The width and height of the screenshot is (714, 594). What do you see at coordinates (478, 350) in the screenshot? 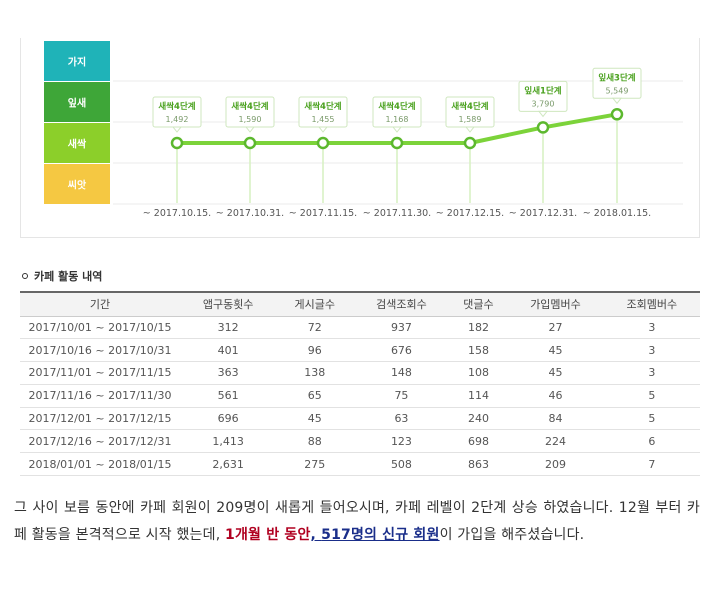
I see `table-cell: 158` at bounding box center [478, 350].